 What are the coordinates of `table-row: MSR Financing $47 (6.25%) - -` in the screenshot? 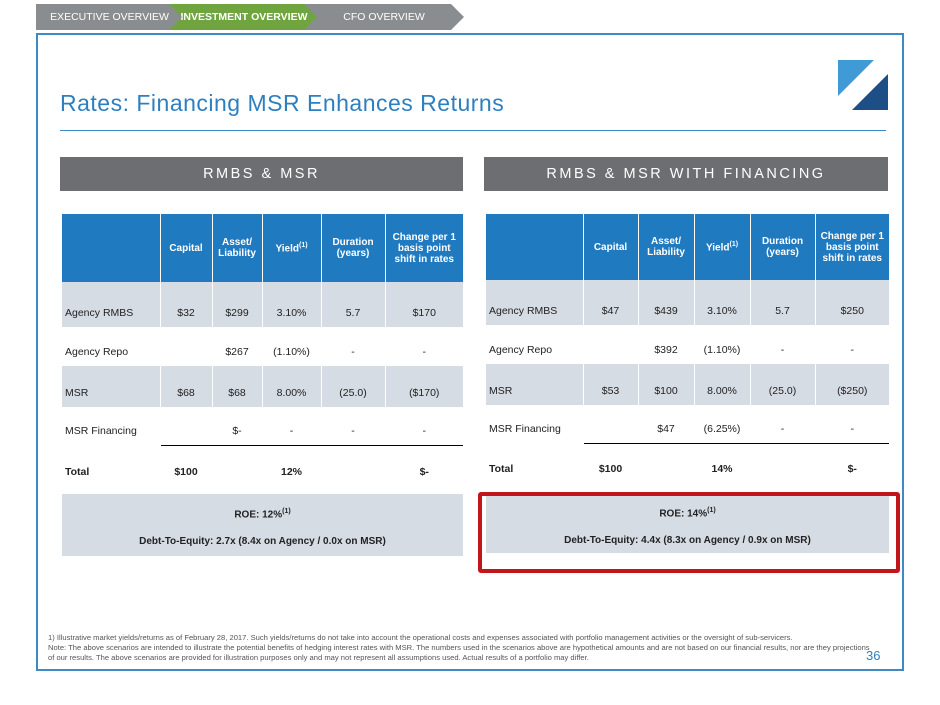 It's located at (687, 424).